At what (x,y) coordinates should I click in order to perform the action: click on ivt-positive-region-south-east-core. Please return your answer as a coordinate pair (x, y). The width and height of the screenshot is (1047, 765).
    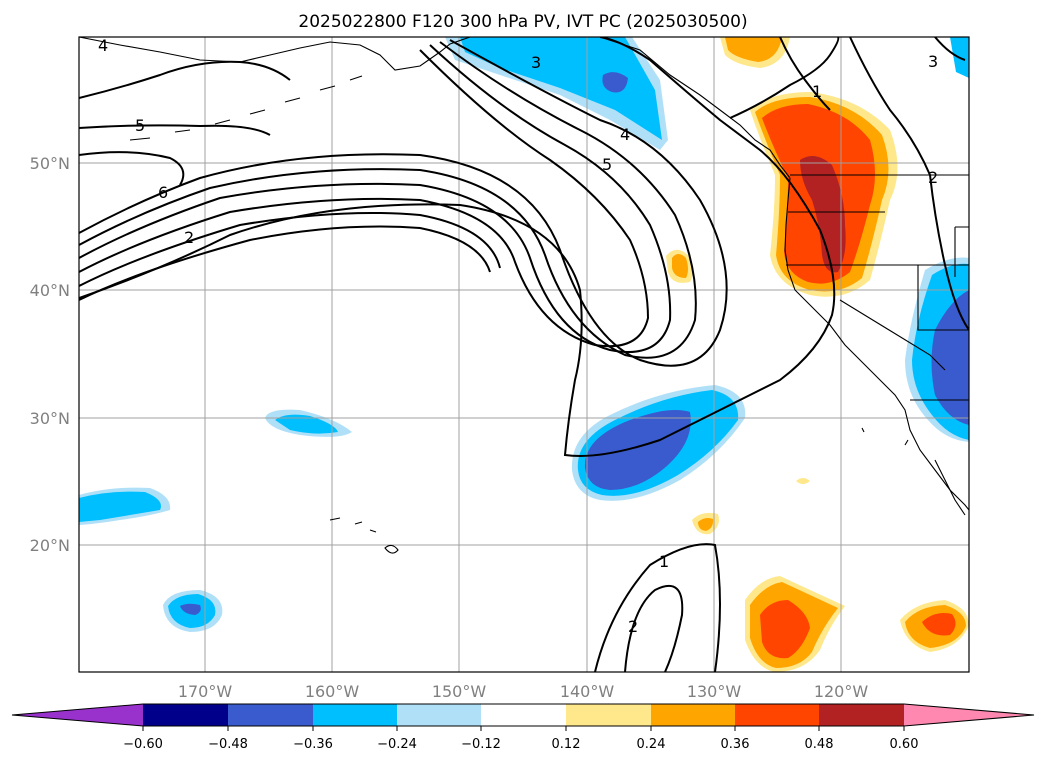
    Looking at the image, I should click on (939, 624).